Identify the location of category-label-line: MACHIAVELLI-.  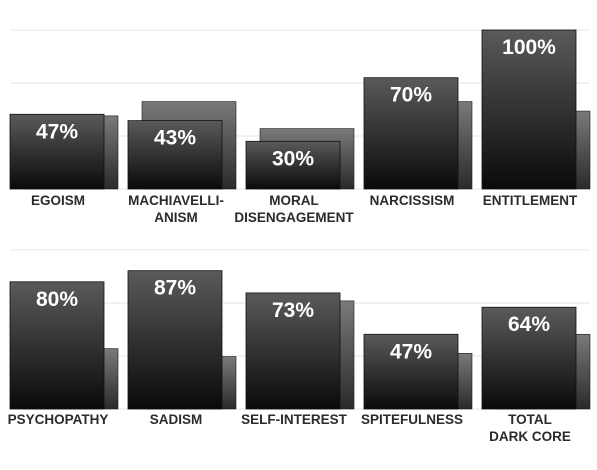
(176, 200).